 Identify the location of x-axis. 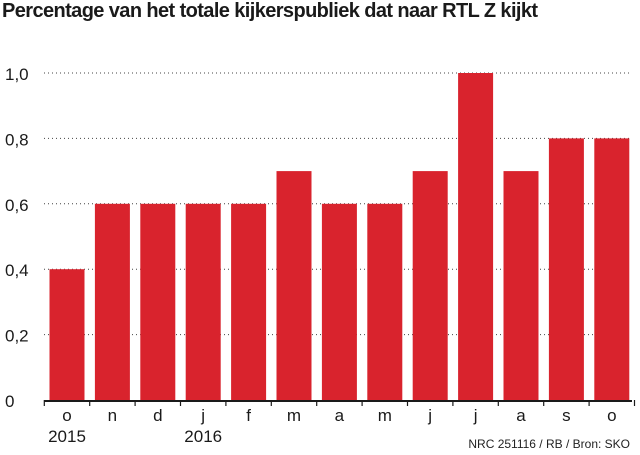
(339, 403).